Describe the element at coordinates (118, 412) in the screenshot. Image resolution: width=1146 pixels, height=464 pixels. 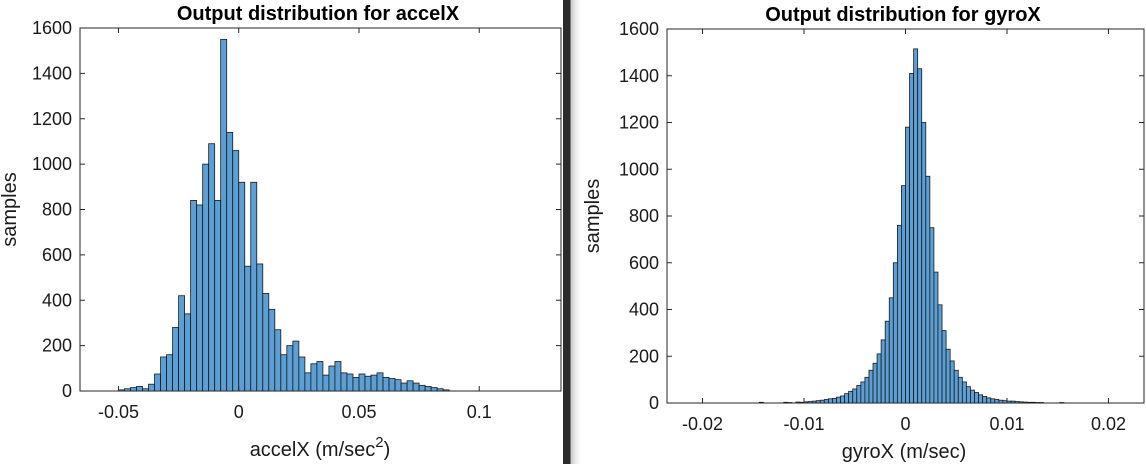
I see `x-tick-label: -0.05` at that location.